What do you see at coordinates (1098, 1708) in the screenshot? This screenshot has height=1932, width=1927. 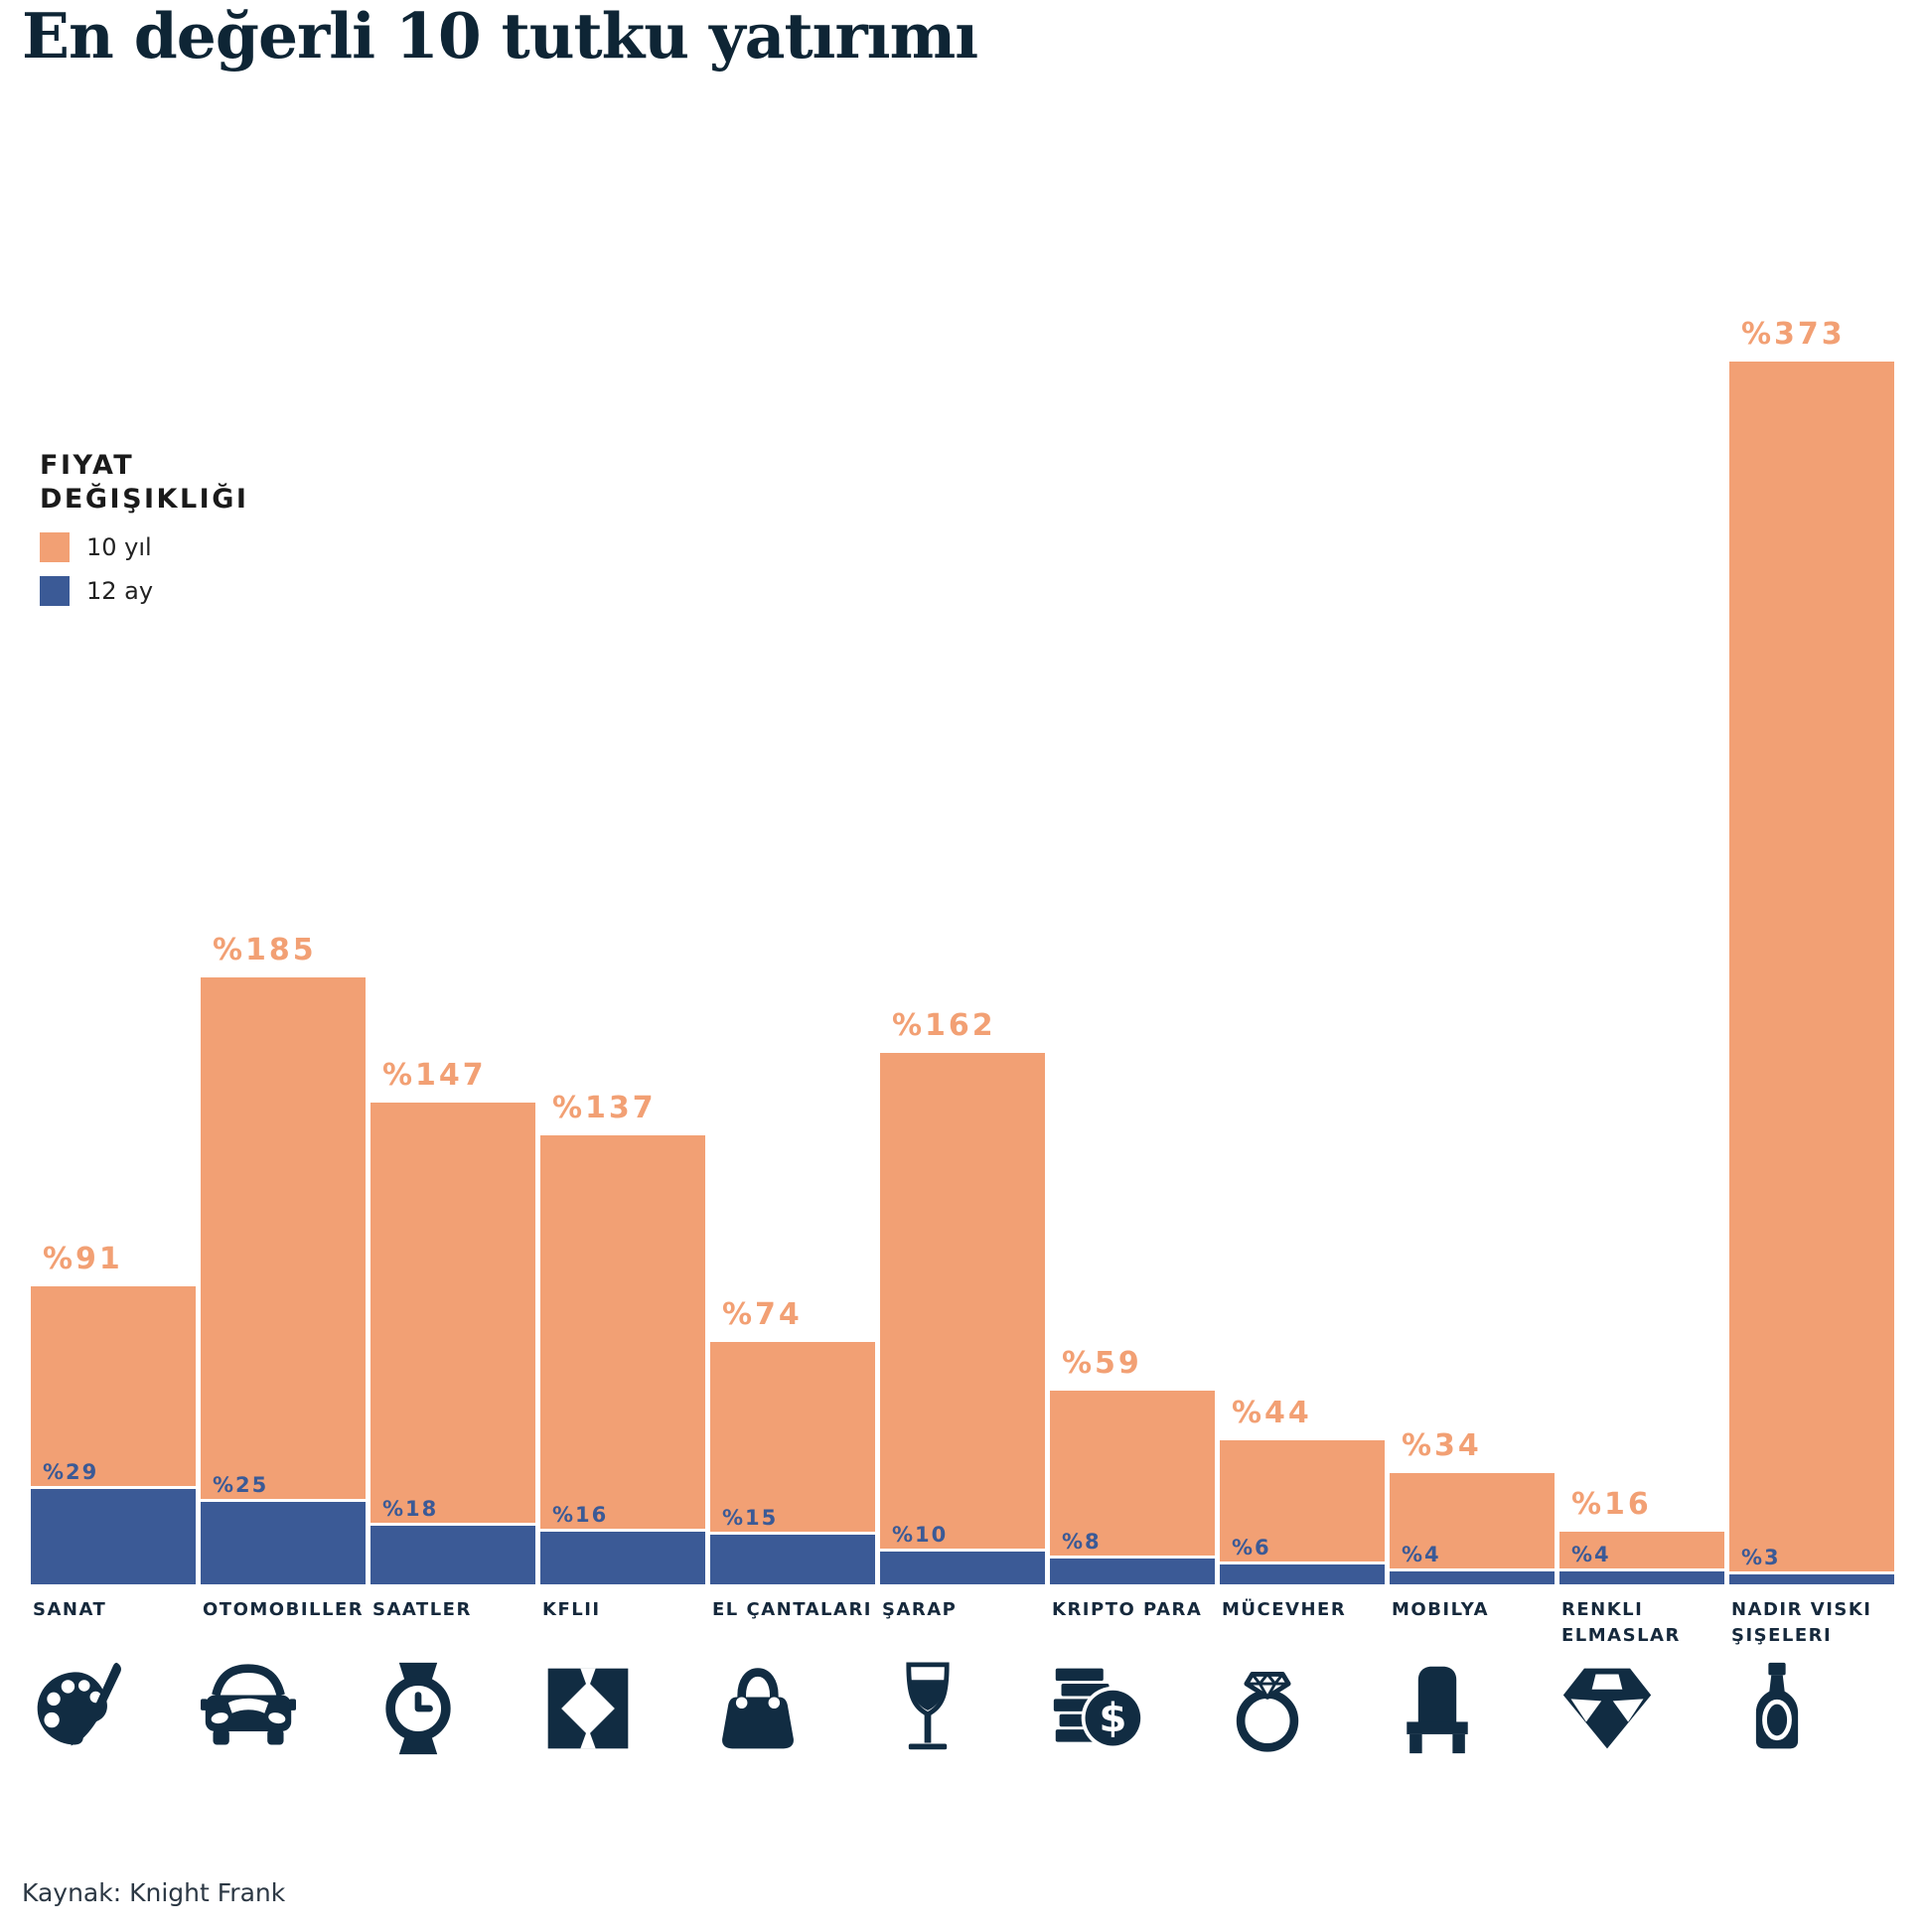 I see `coins-icon: $` at bounding box center [1098, 1708].